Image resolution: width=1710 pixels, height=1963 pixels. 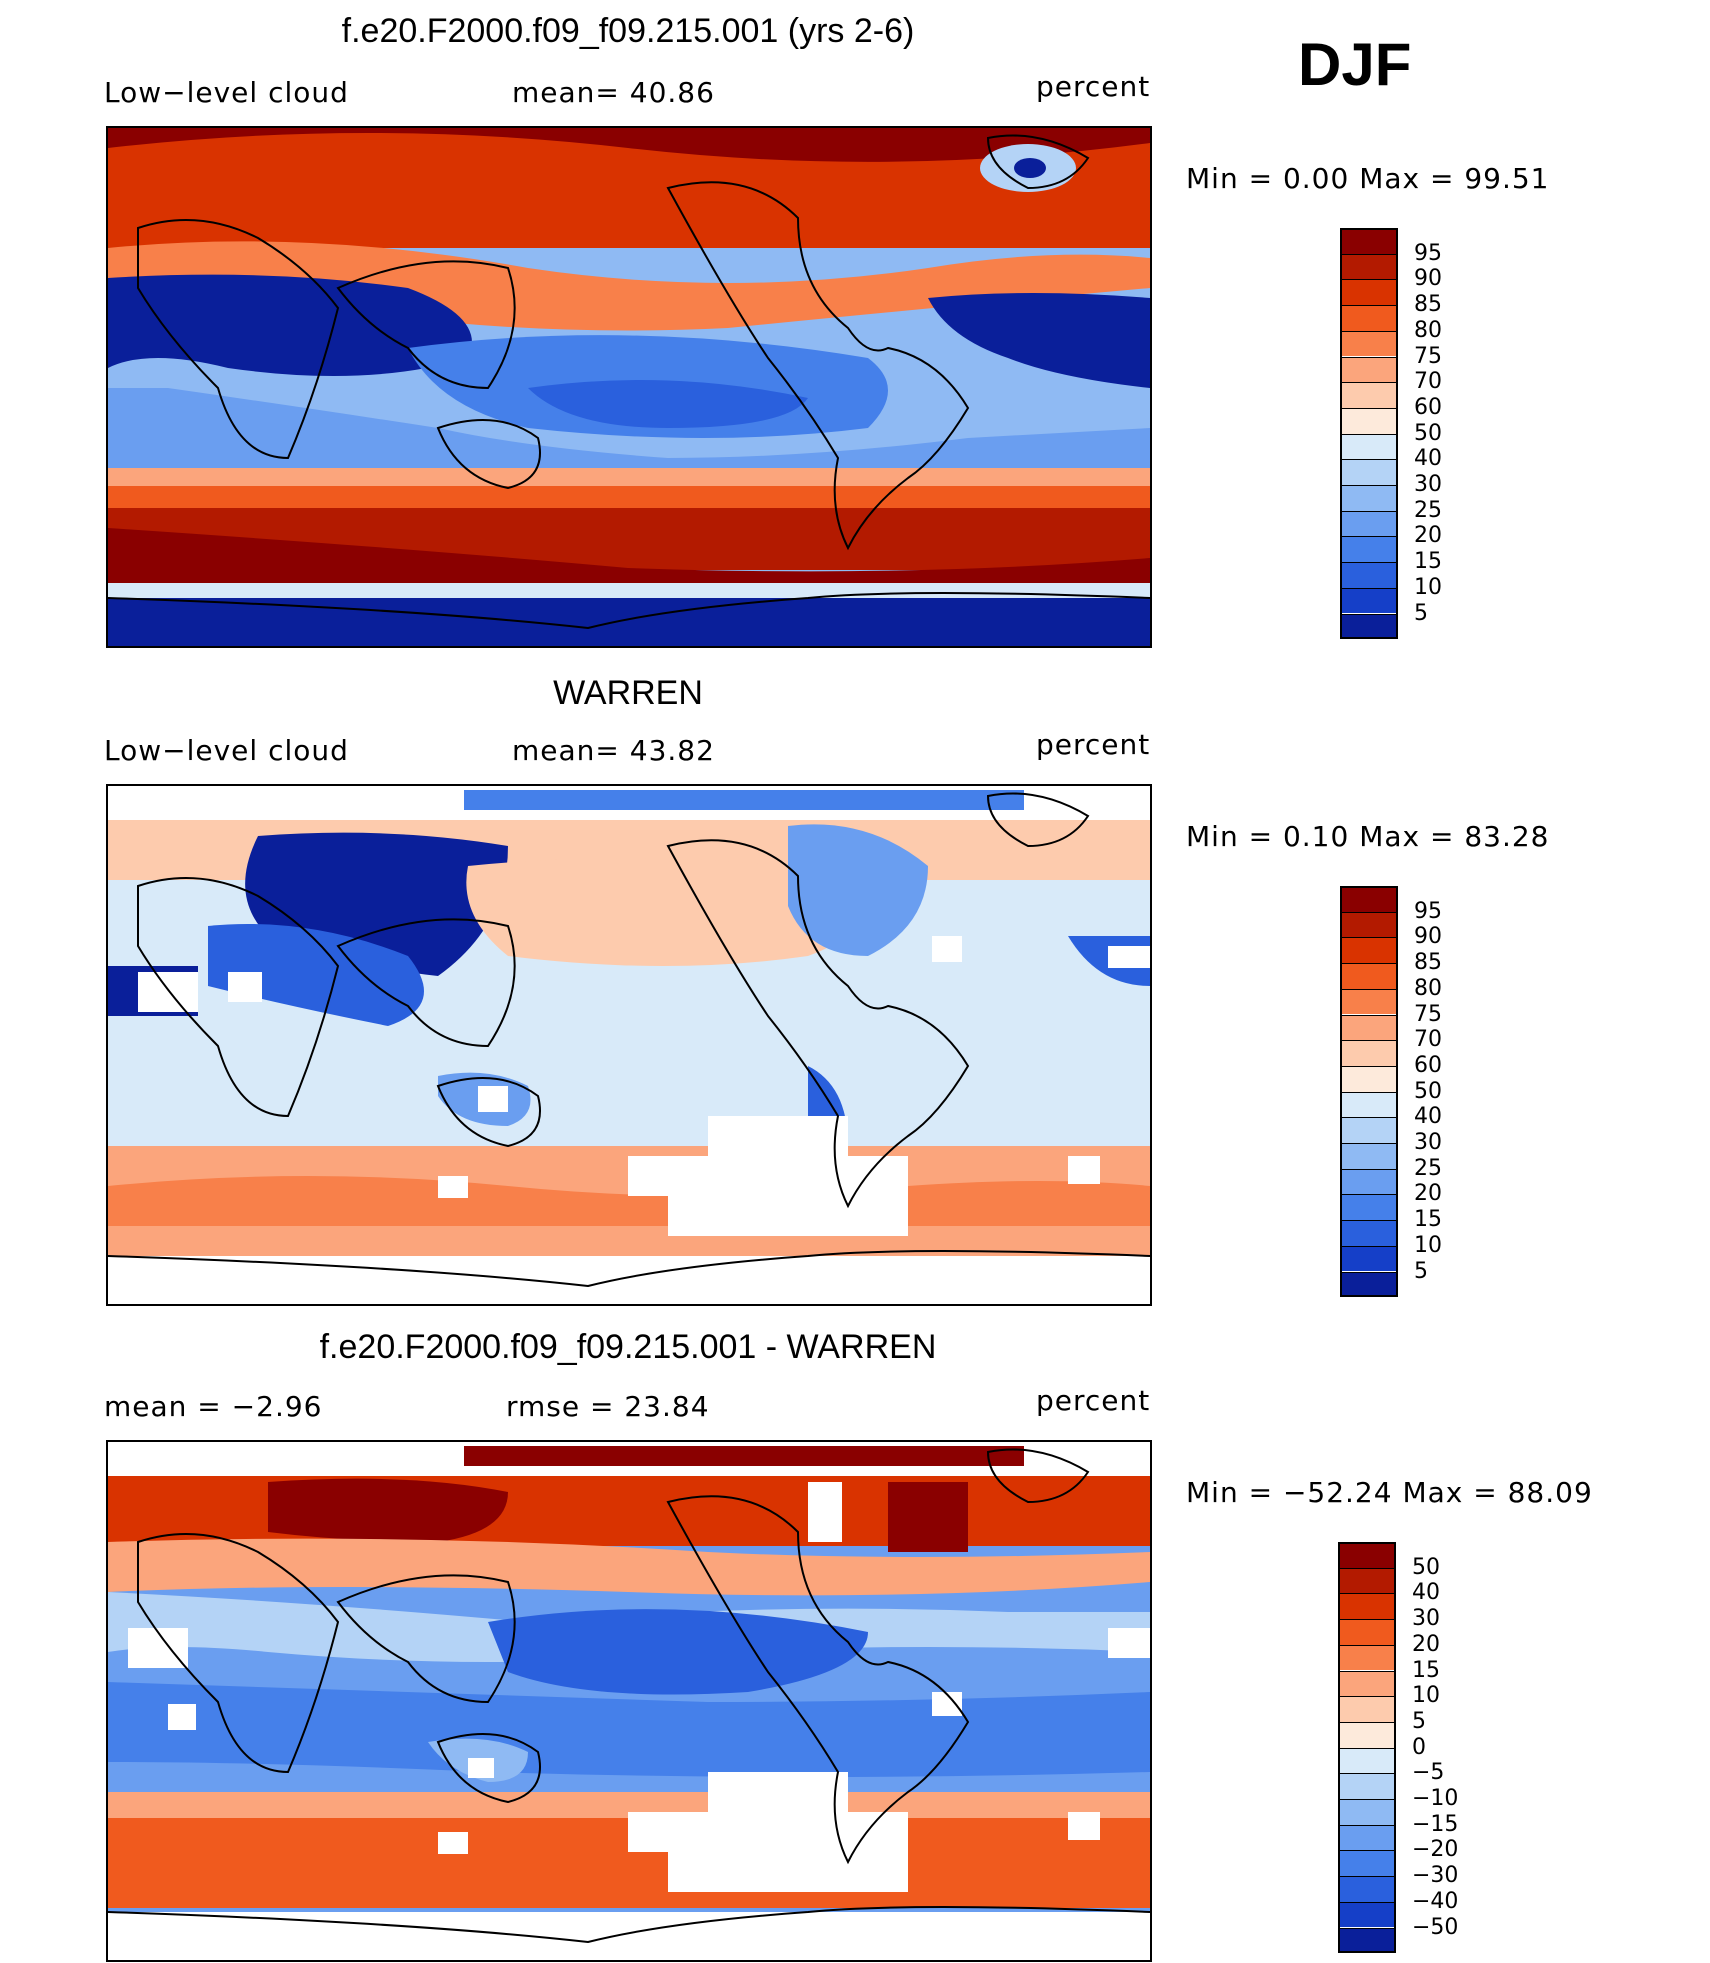 I want to click on colorbar-tick-label: −30, so click(x=1435, y=1876).